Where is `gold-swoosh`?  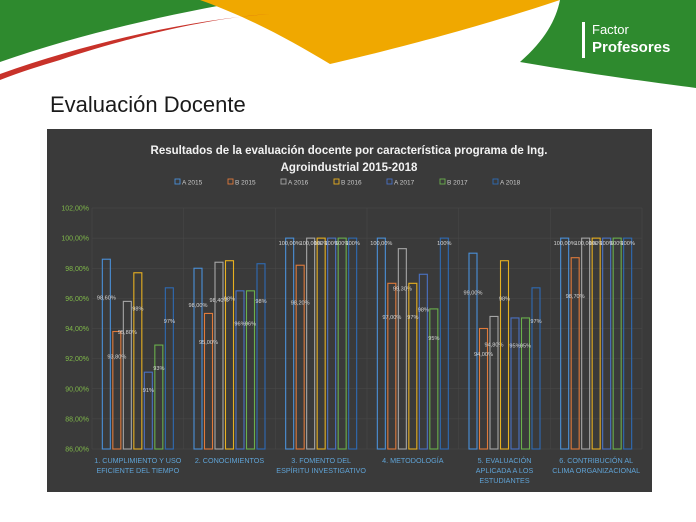
gold-swoosh is located at coordinates (380, 32).